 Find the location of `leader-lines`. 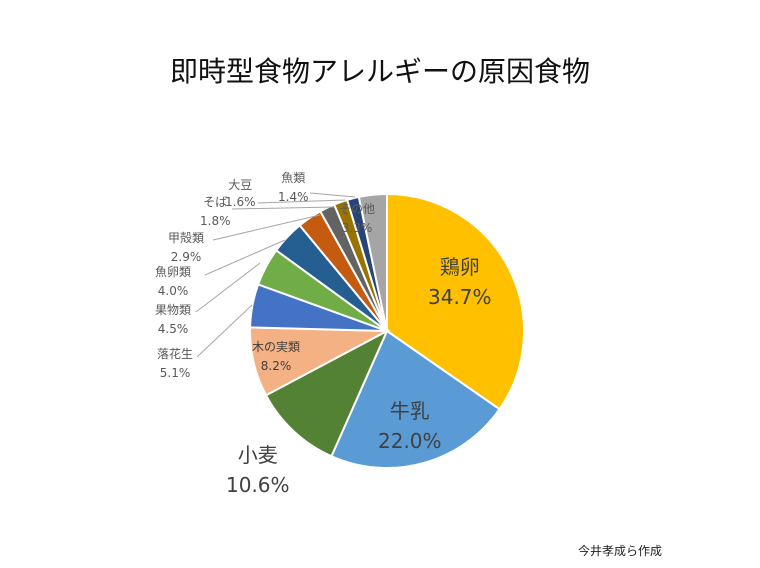

leader-lines is located at coordinates (275, 275).